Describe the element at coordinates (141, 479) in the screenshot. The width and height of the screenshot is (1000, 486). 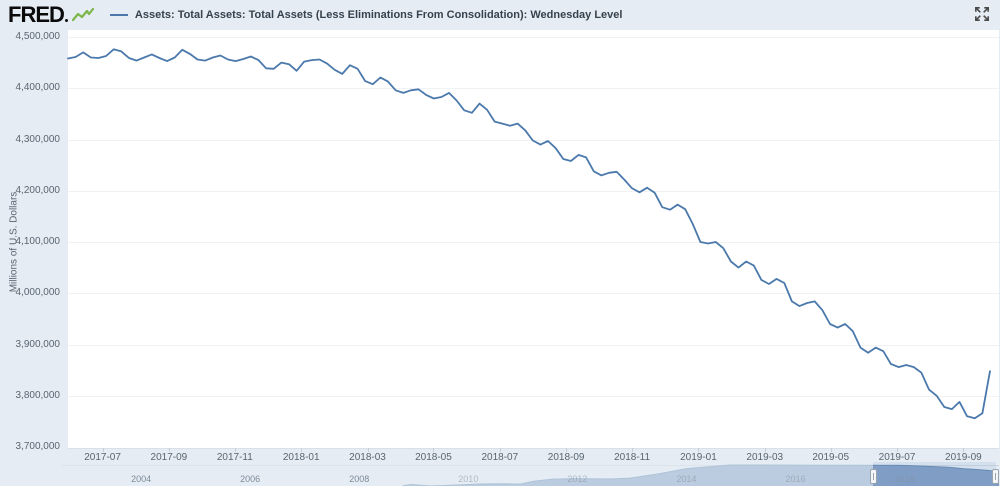
I see `navigator-year-label: 2004` at that location.